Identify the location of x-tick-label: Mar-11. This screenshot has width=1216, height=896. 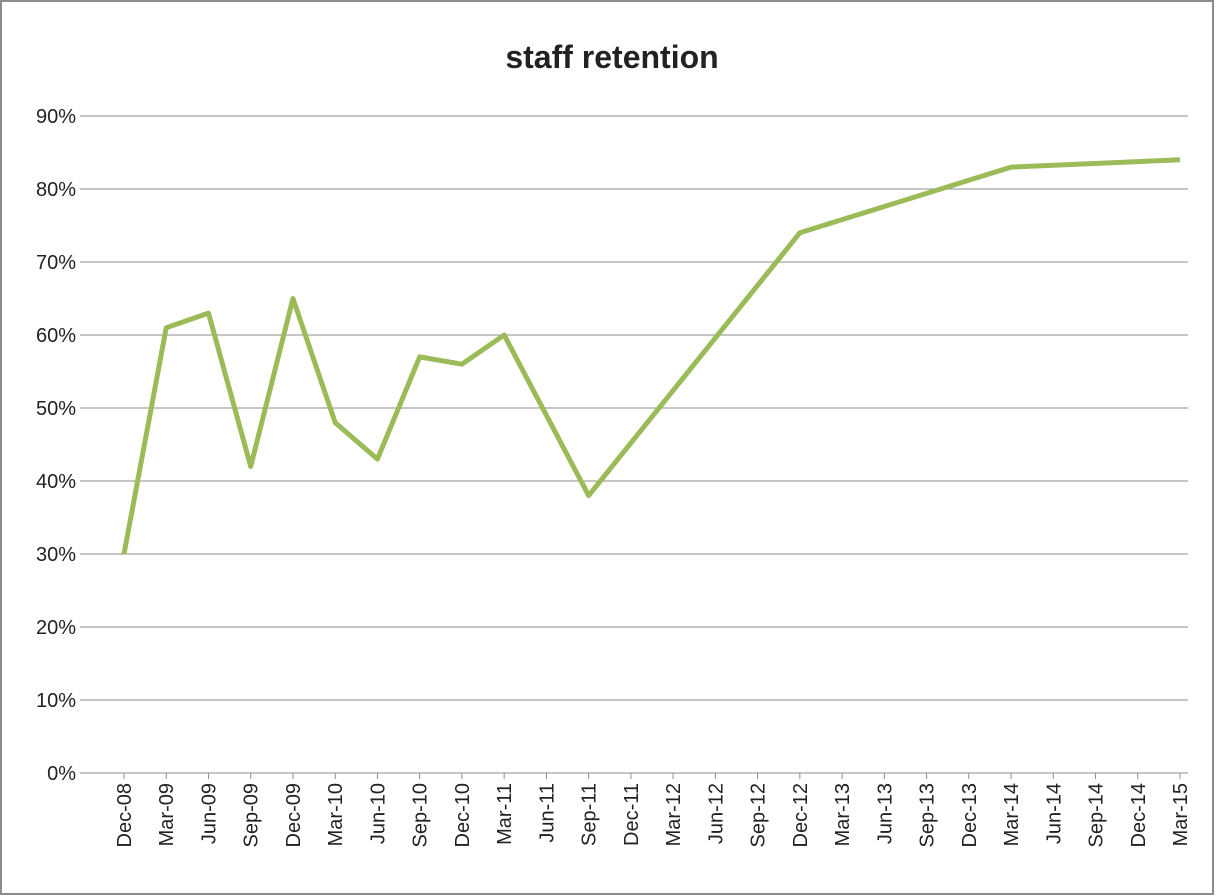
(505, 814).